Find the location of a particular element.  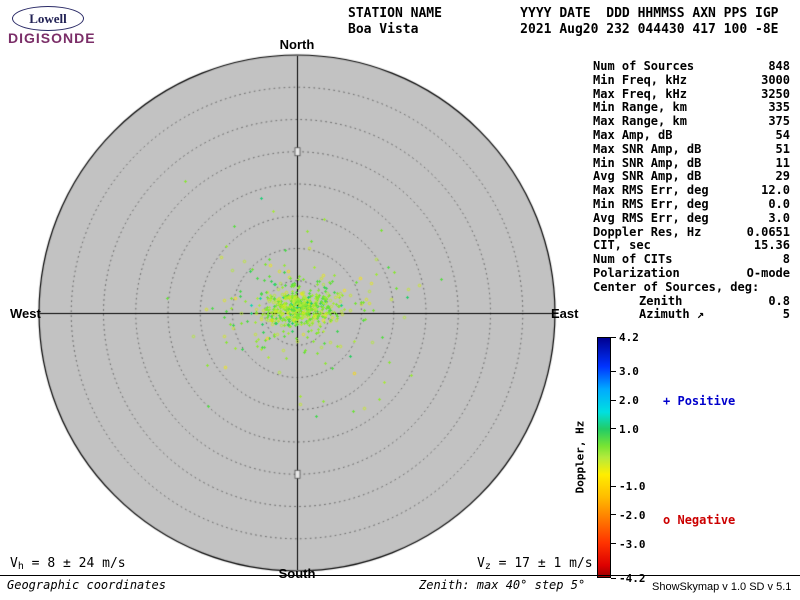

colorbar-tick-label: 3.0 is located at coordinates (629, 372).